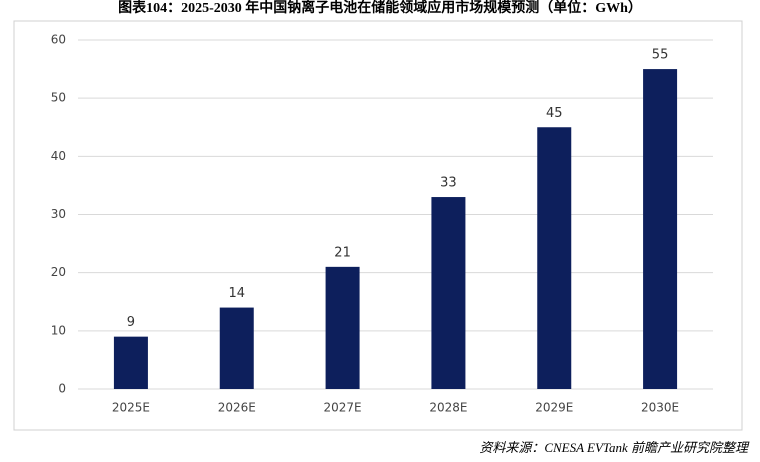  What do you see at coordinates (660, 55) in the screenshot?
I see `data-label: 55` at bounding box center [660, 55].